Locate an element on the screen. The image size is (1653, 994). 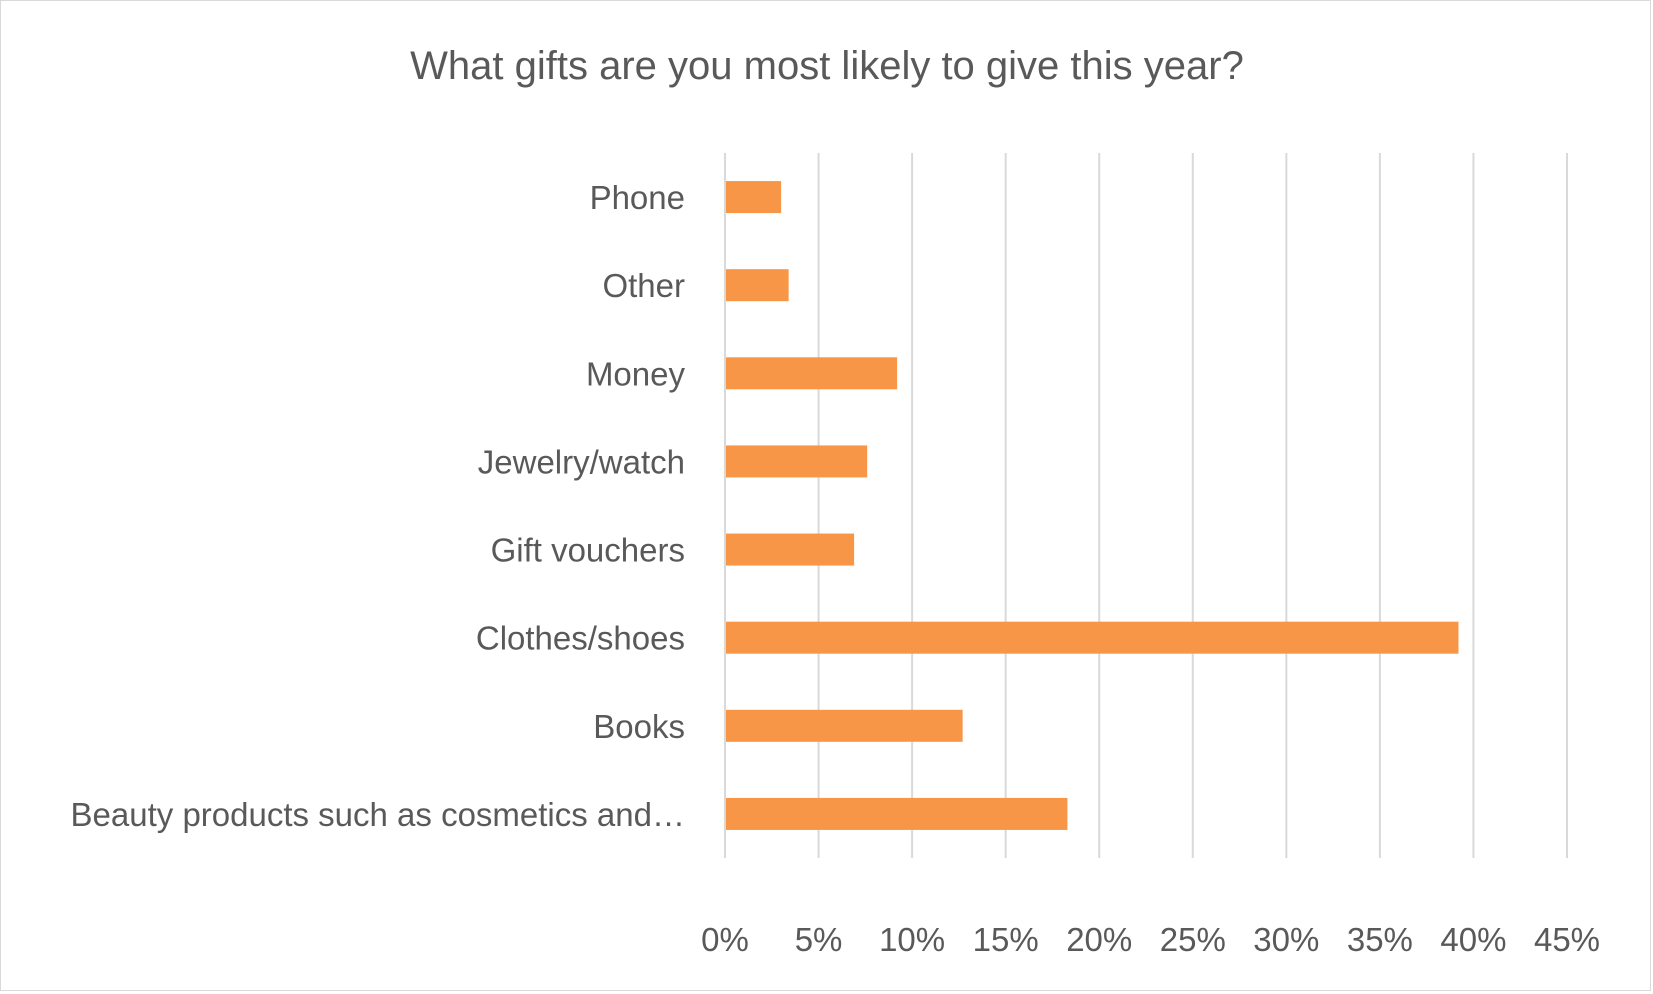
x-tick-label: 30% is located at coordinates (1286, 939).